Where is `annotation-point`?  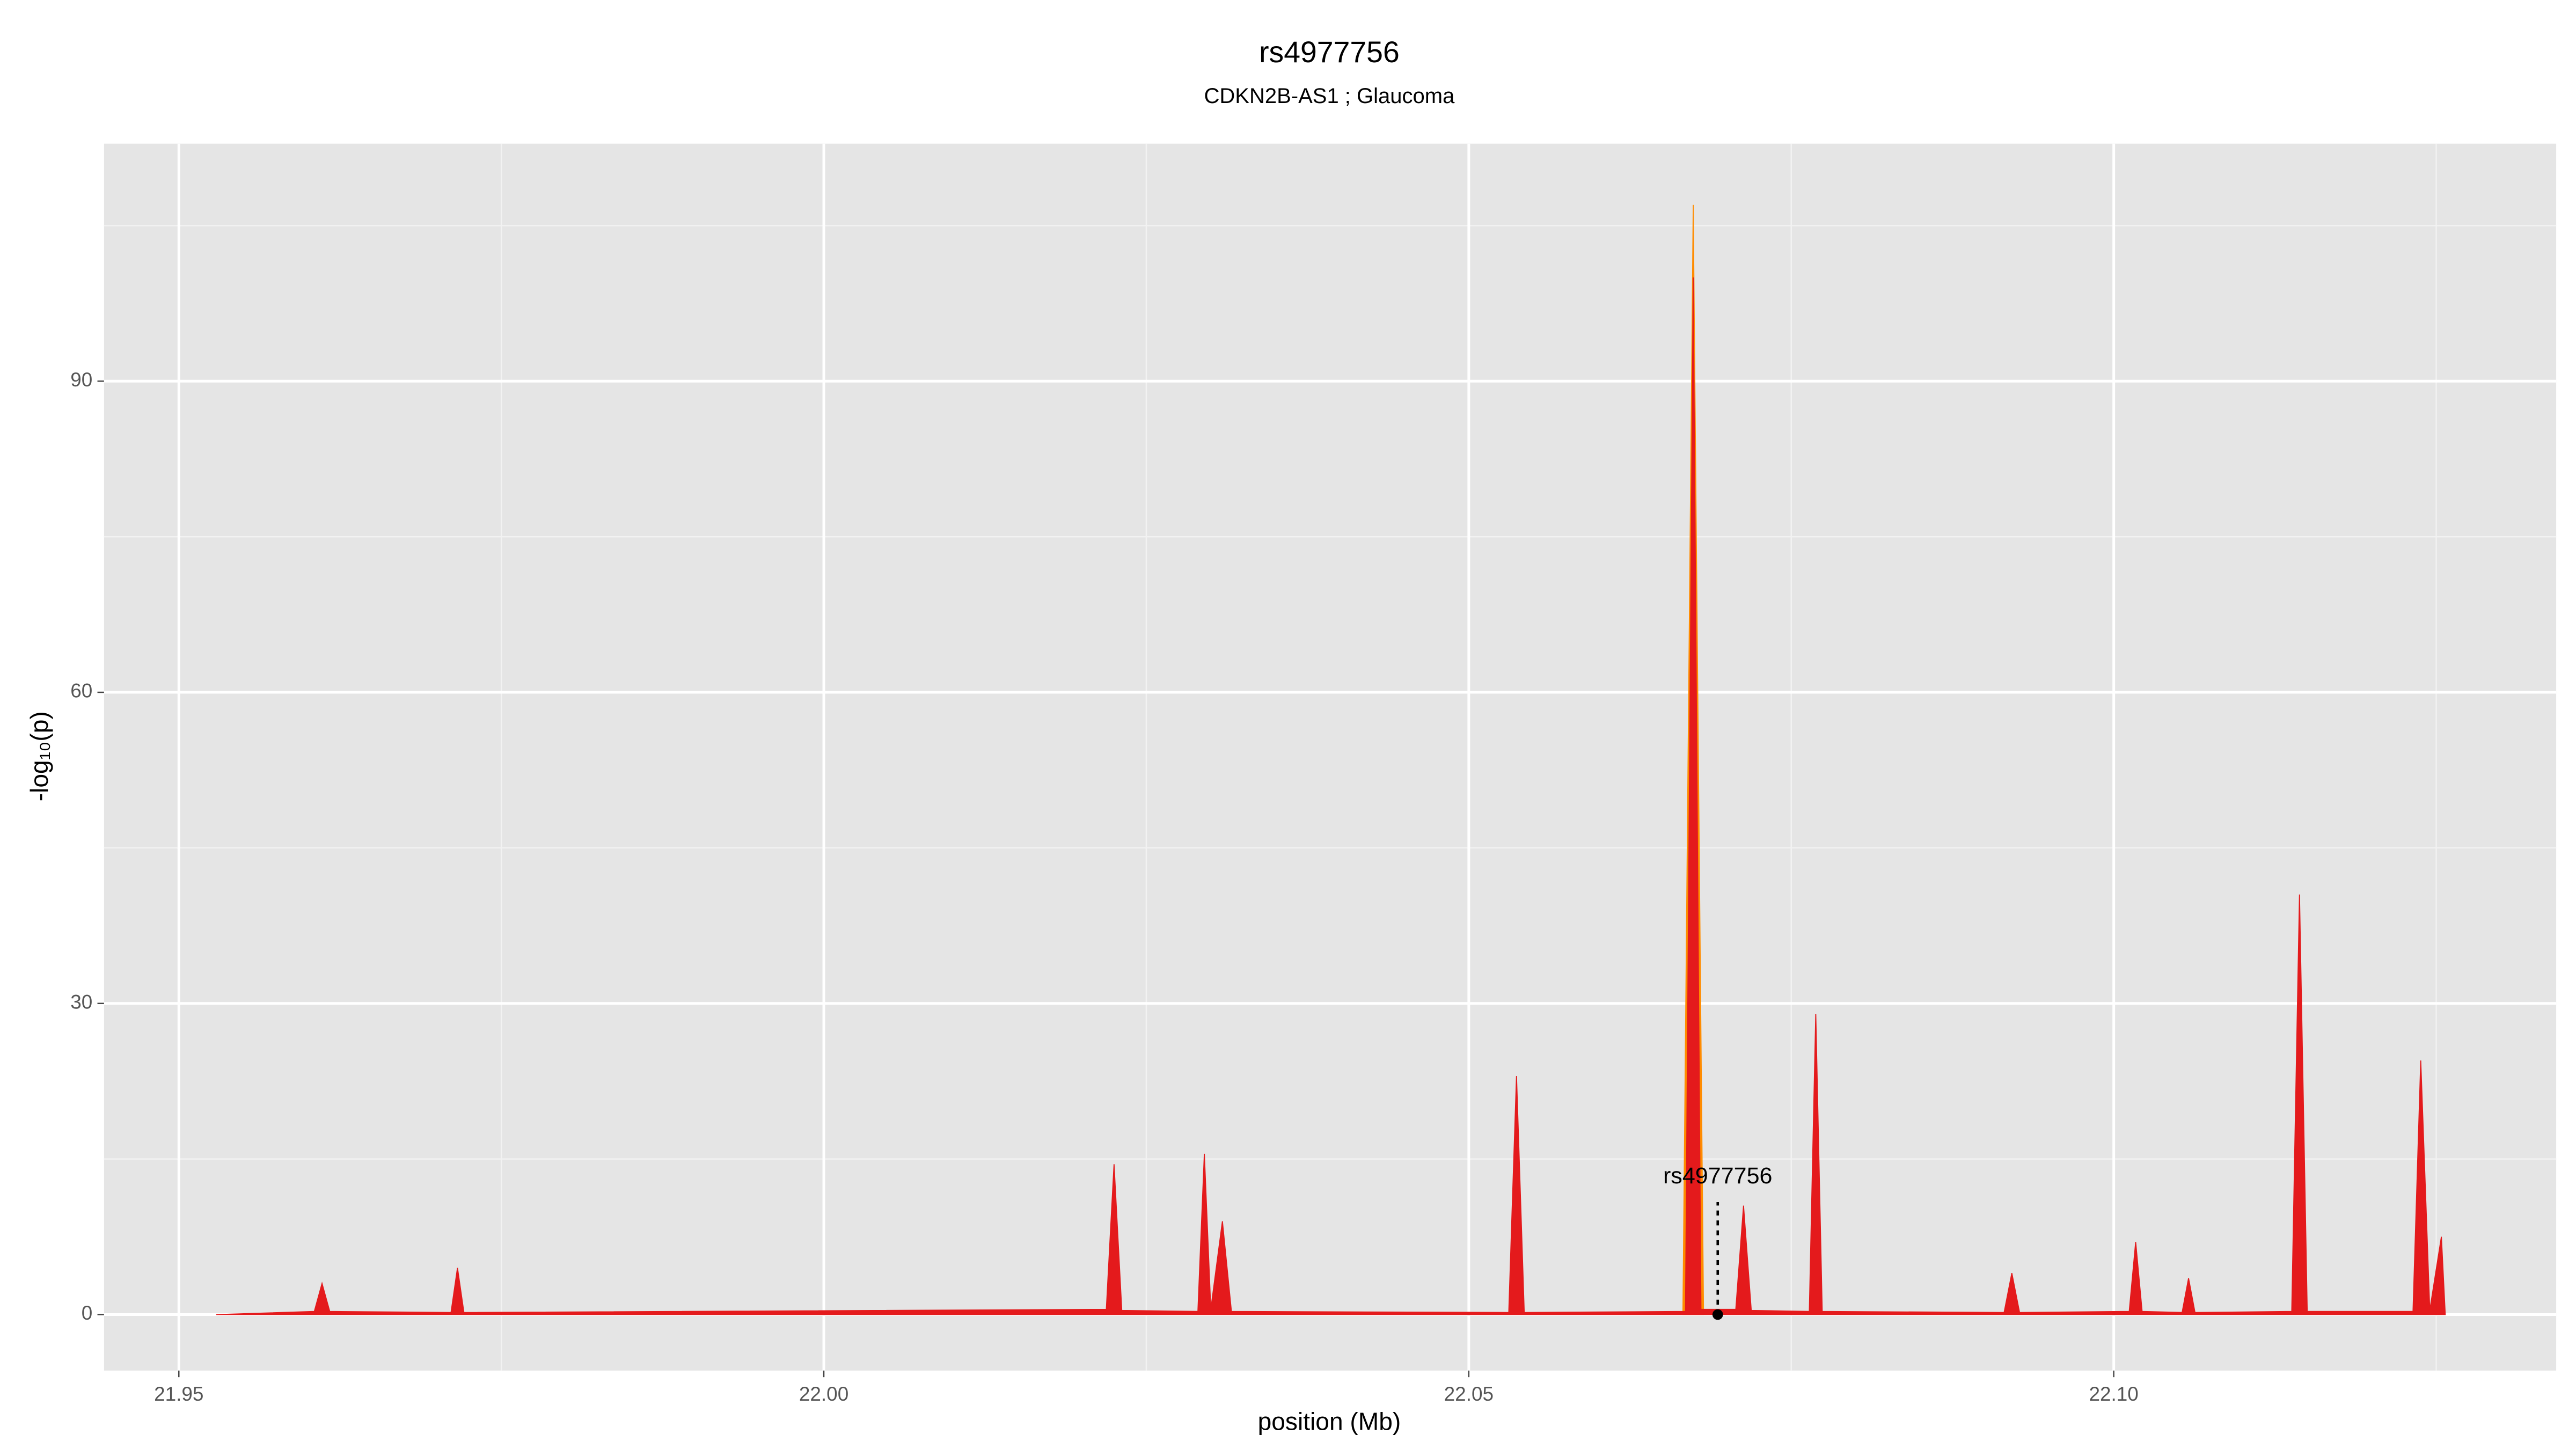 annotation-point is located at coordinates (1717, 1314).